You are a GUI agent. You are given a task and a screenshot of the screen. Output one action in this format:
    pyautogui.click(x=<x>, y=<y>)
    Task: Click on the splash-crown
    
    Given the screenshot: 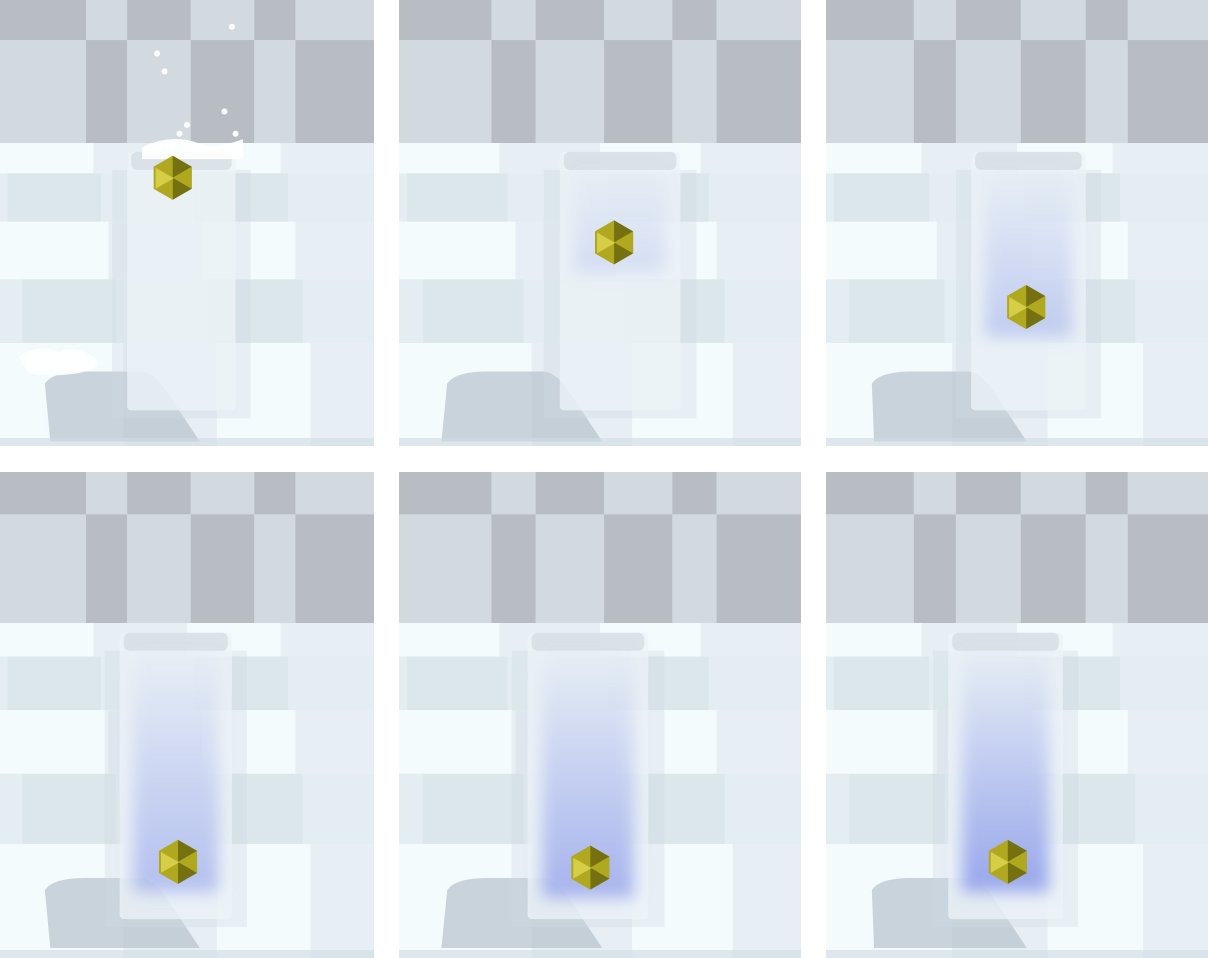 What is the action you would take?
    pyautogui.click(x=193, y=149)
    